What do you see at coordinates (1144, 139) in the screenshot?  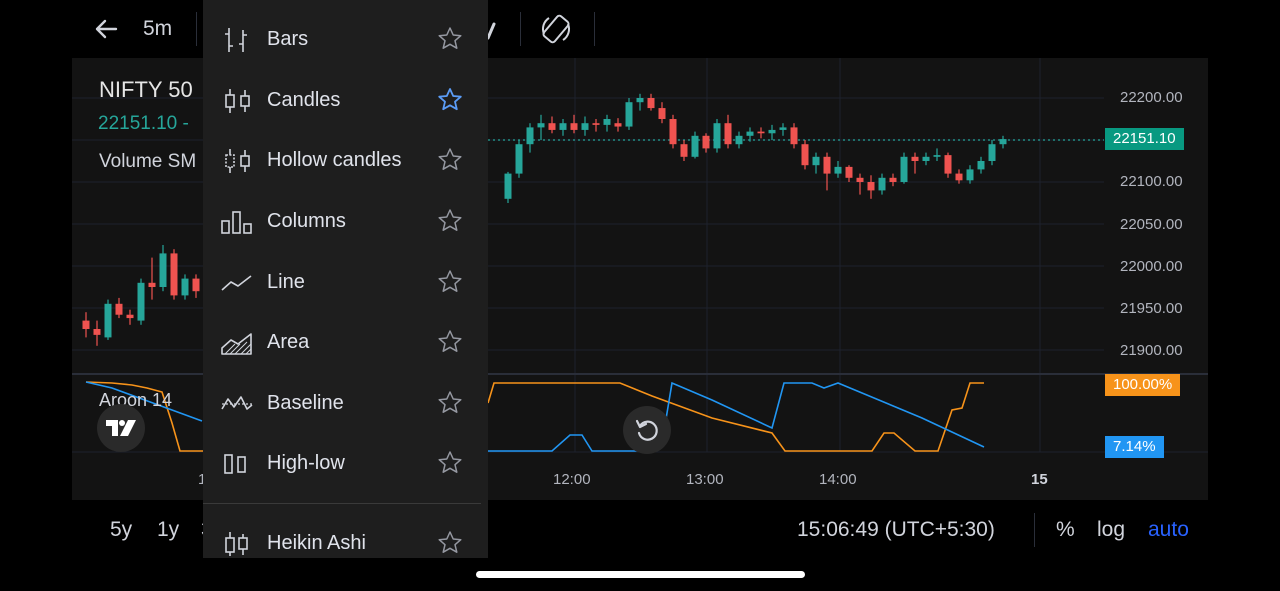 I see `last-price-tag: 22151.10` at bounding box center [1144, 139].